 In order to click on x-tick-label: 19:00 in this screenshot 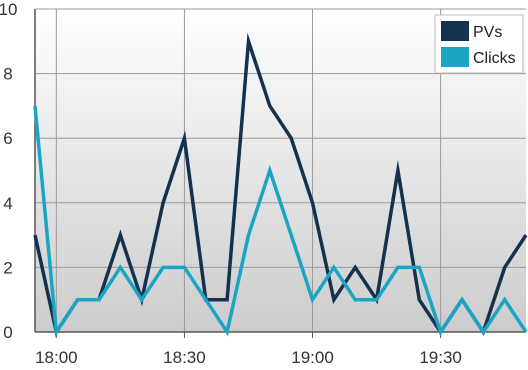, I will do `click(312, 357)`.